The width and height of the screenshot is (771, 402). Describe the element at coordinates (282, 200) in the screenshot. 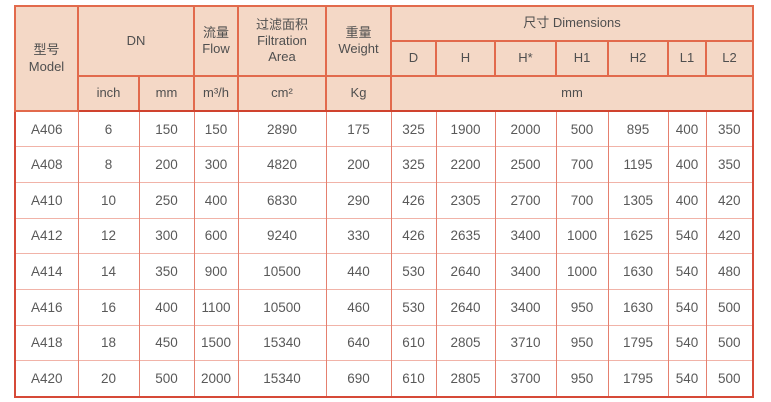

I see `cell-area: 6830` at that location.